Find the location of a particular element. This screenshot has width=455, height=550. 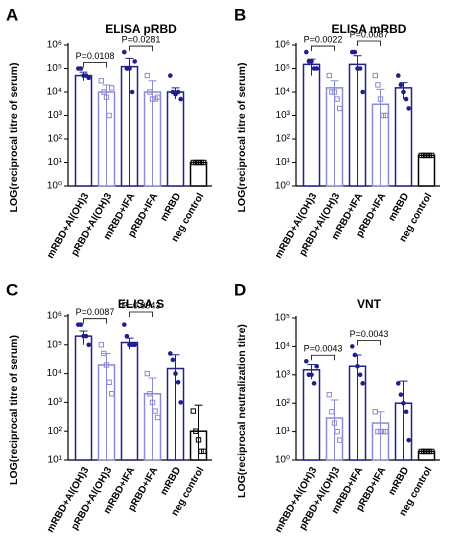

chart-title: VNT is located at coordinates (369, 304).